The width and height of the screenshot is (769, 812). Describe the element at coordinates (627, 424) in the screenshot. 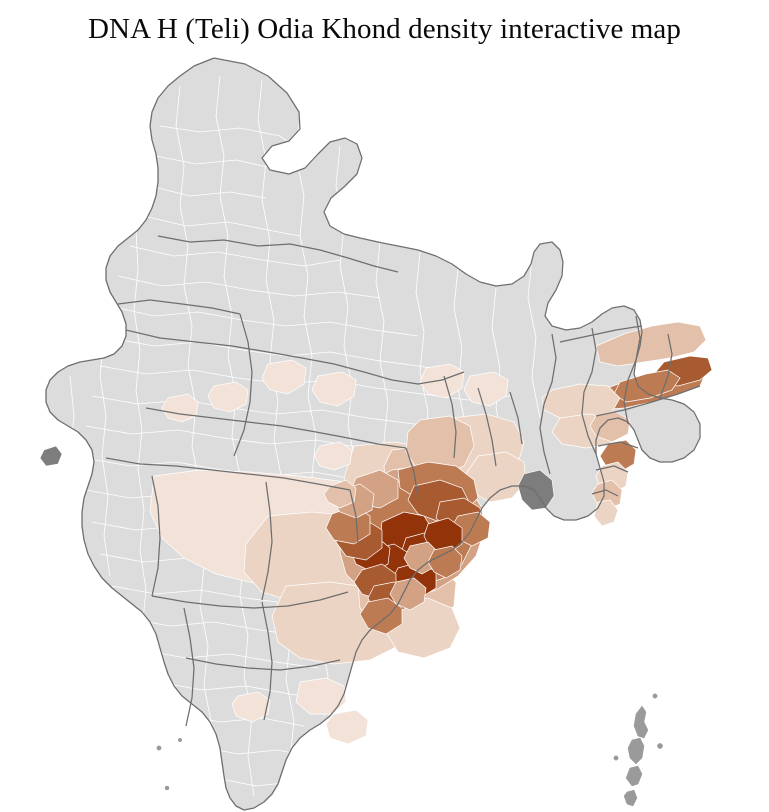

I see `density-class-northeast` at that location.